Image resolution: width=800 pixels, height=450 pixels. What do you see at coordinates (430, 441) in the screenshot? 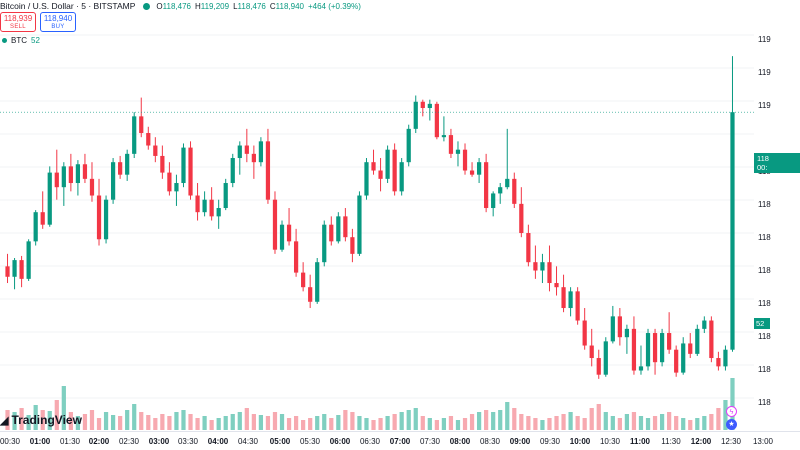
I see `time-label: 07:30` at bounding box center [430, 441].